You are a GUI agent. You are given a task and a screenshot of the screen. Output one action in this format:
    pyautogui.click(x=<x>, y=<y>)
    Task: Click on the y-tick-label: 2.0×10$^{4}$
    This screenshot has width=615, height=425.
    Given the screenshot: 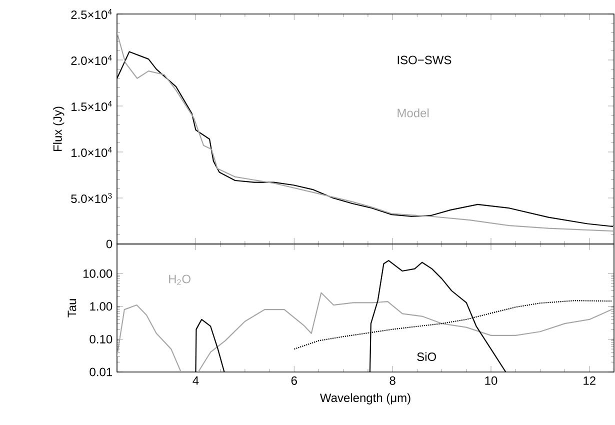 What is the action you would take?
    pyautogui.click(x=91, y=60)
    